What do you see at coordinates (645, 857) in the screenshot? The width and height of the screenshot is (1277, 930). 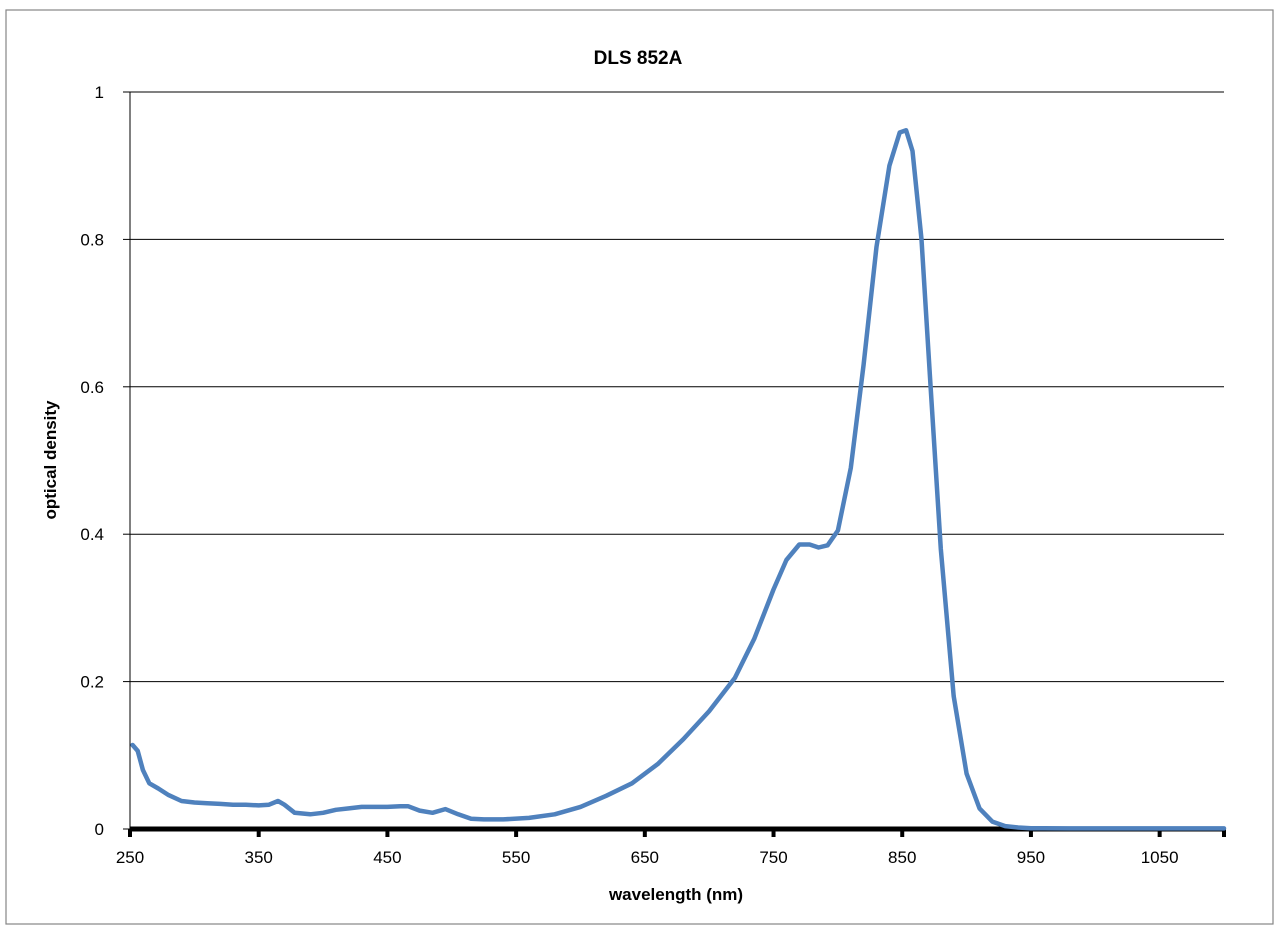 I see `x-tick-label: 650` at bounding box center [645, 857].